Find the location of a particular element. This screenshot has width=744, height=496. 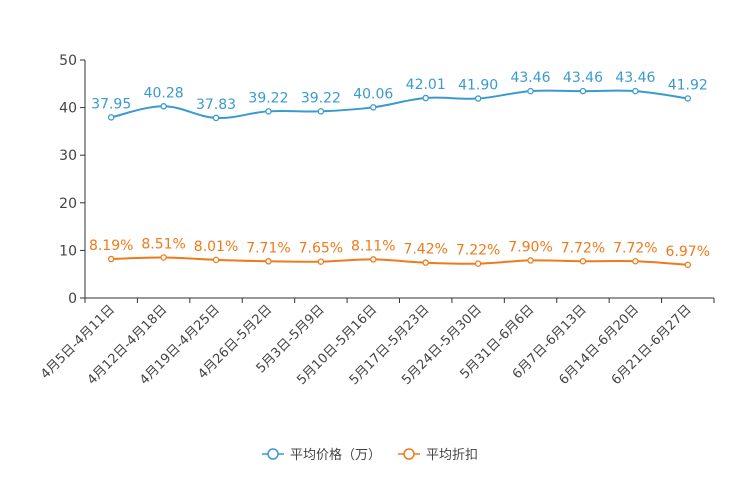

data-label: 37.95 is located at coordinates (111, 104).